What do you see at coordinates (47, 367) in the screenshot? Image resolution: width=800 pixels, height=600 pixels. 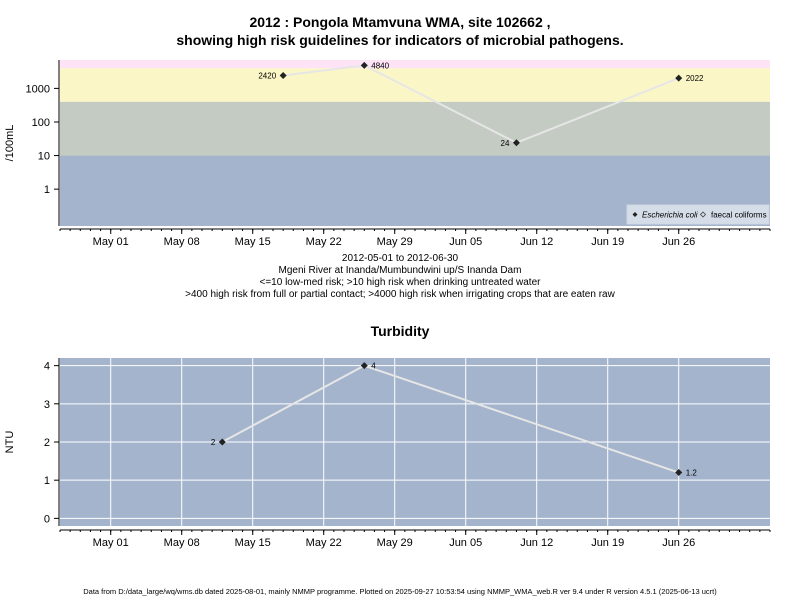 I see `y-tick-label: 4` at bounding box center [47, 367].